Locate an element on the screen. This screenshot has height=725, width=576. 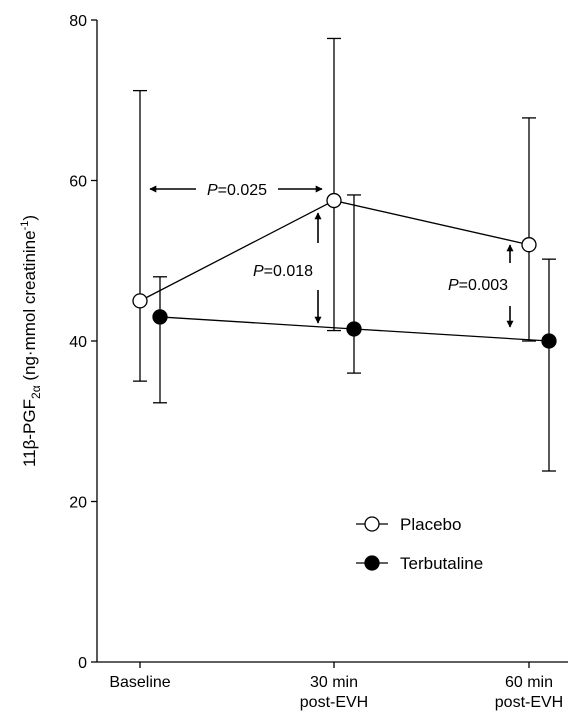
legend-marker-terbutaline is located at coordinates (372, 563).